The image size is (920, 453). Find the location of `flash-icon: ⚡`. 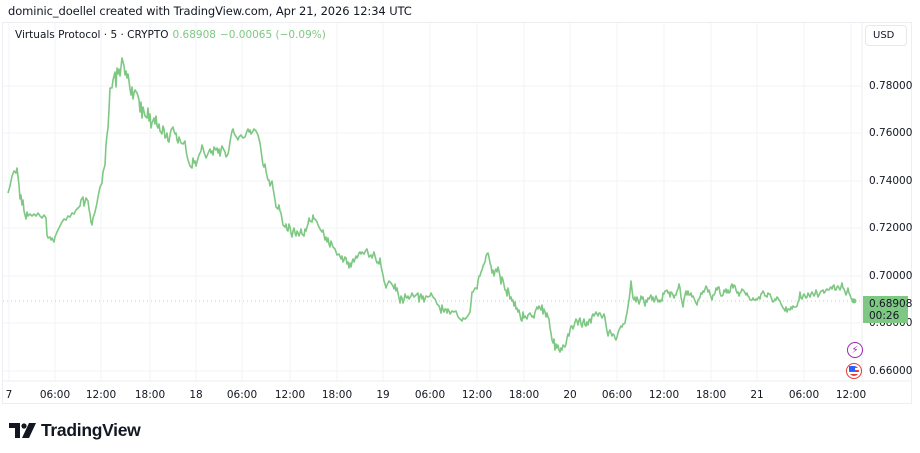

flash-icon: ⚡ is located at coordinates (855, 350).